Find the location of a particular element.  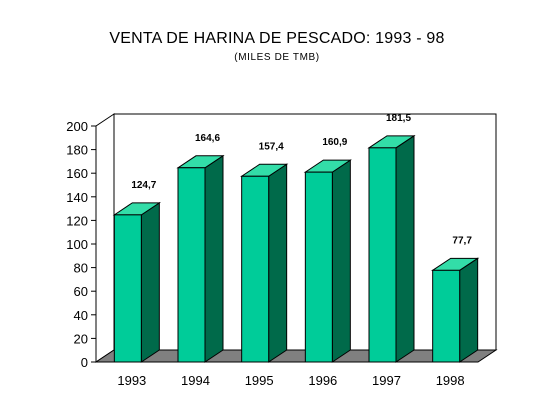

y-tick-label: 80 is located at coordinates (81, 268).